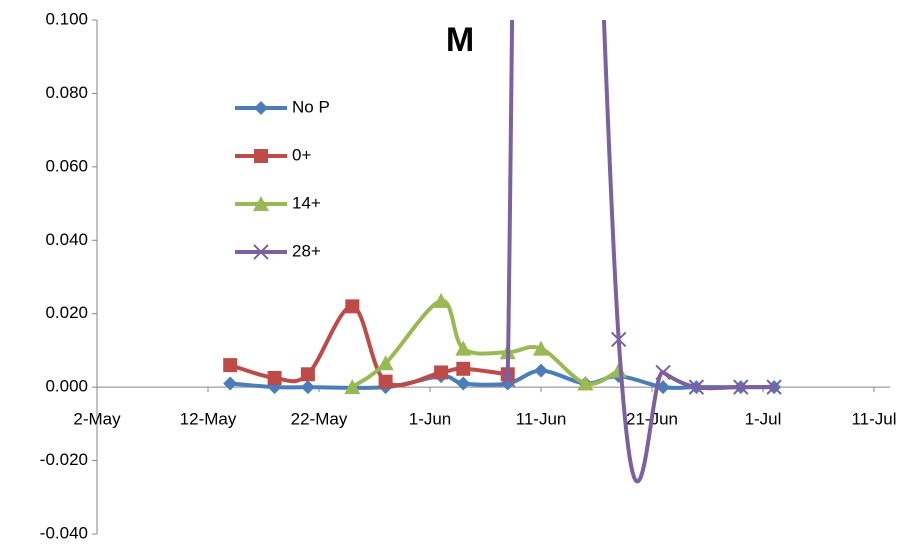 The image size is (923, 552). Describe the element at coordinates (97, 419) in the screenshot. I see `x-tick-label: 2-May` at that location.